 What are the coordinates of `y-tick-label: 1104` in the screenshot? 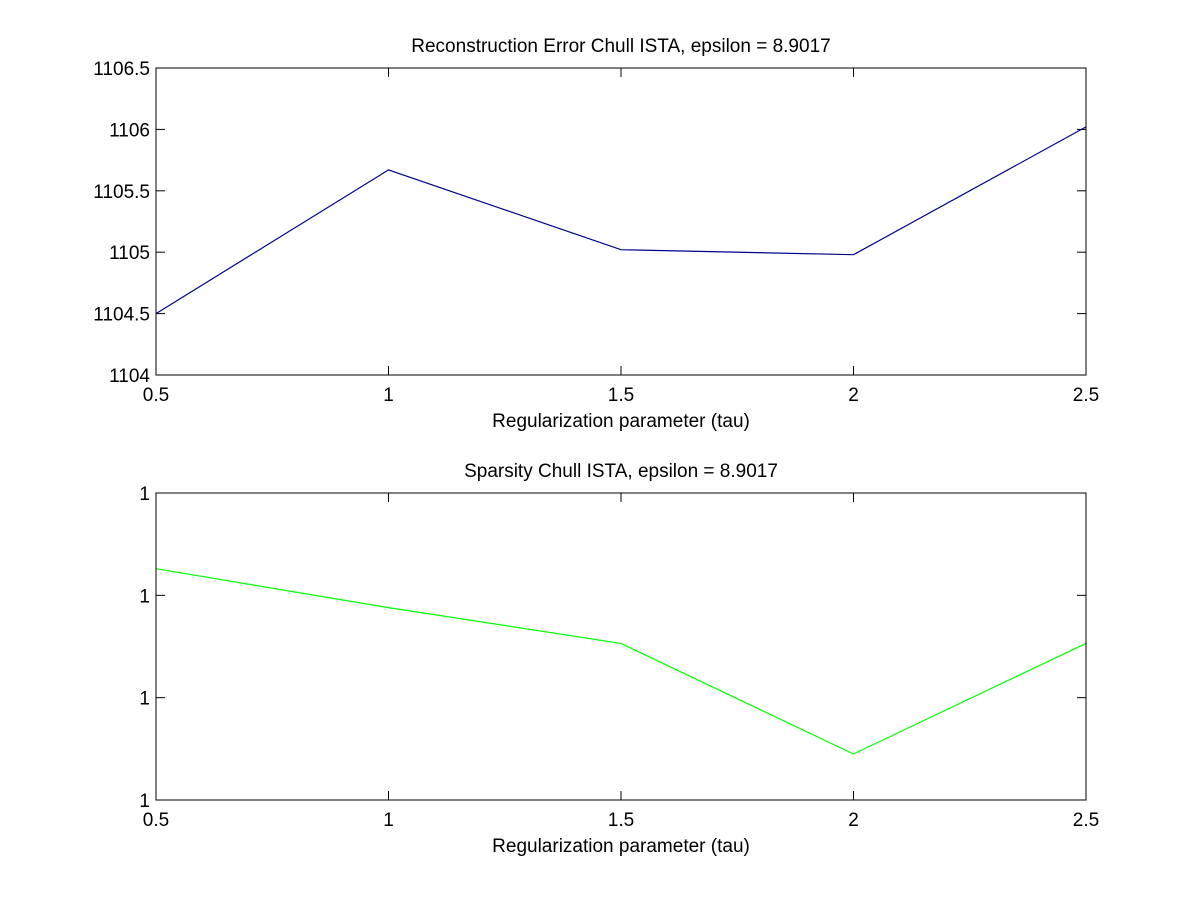 It's located at (129, 376).